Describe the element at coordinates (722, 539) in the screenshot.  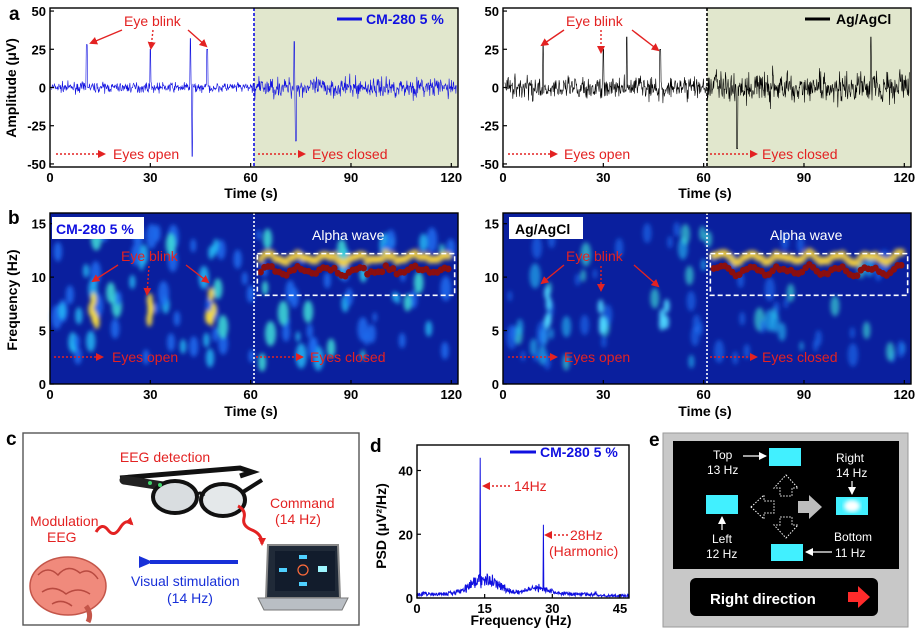
I see `left-label: Left` at that location.